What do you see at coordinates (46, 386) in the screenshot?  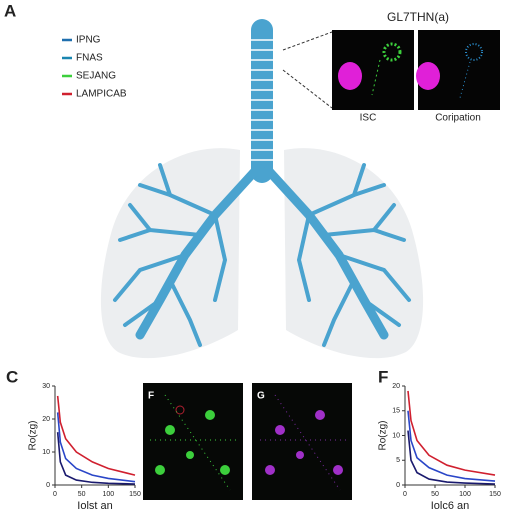 I see `y-tick-label: 30` at bounding box center [46, 386].